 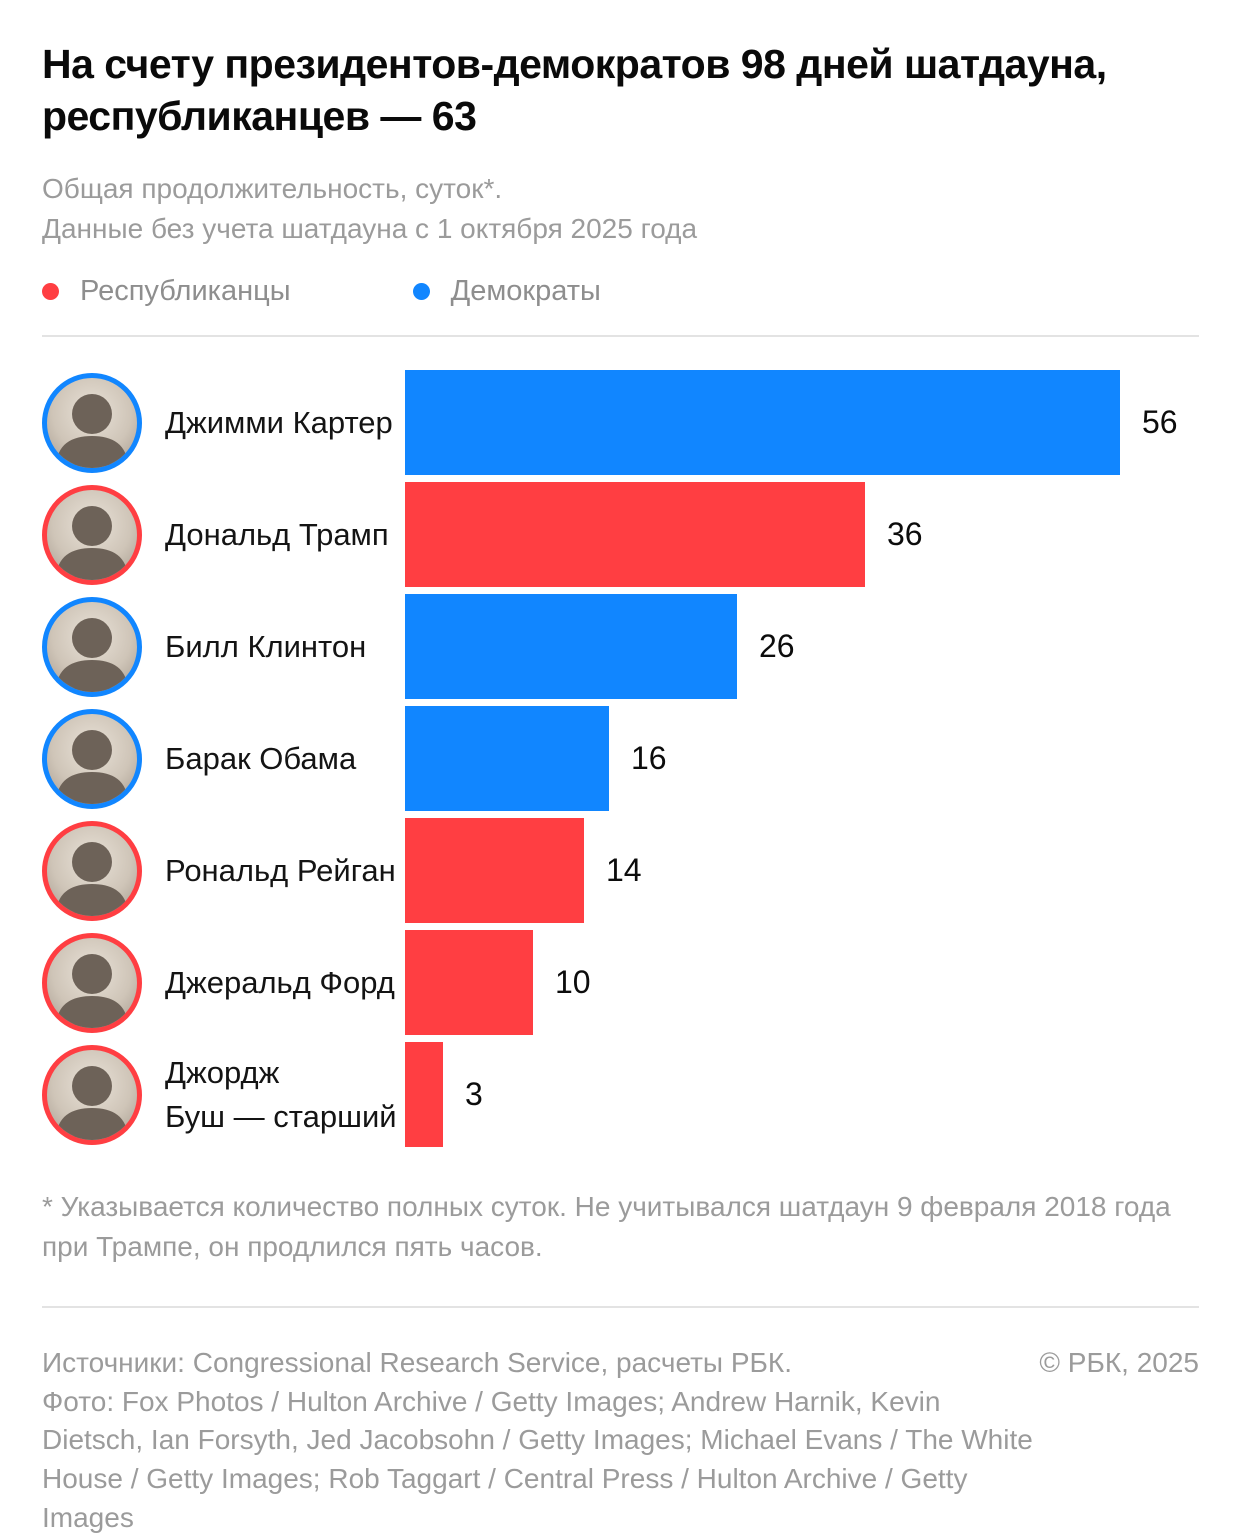 I want to click on legend-item-democrats: Демократы, so click(x=506, y=291).